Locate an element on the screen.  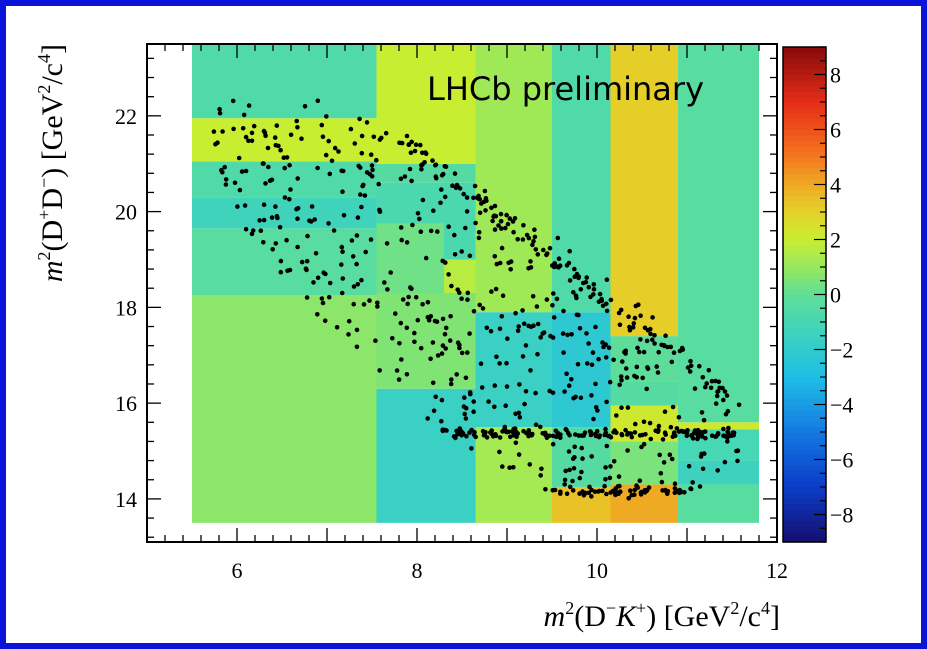
x-axis-title: m2(D−K+) [GeV2/c4] is located at coordinates (662, 615).